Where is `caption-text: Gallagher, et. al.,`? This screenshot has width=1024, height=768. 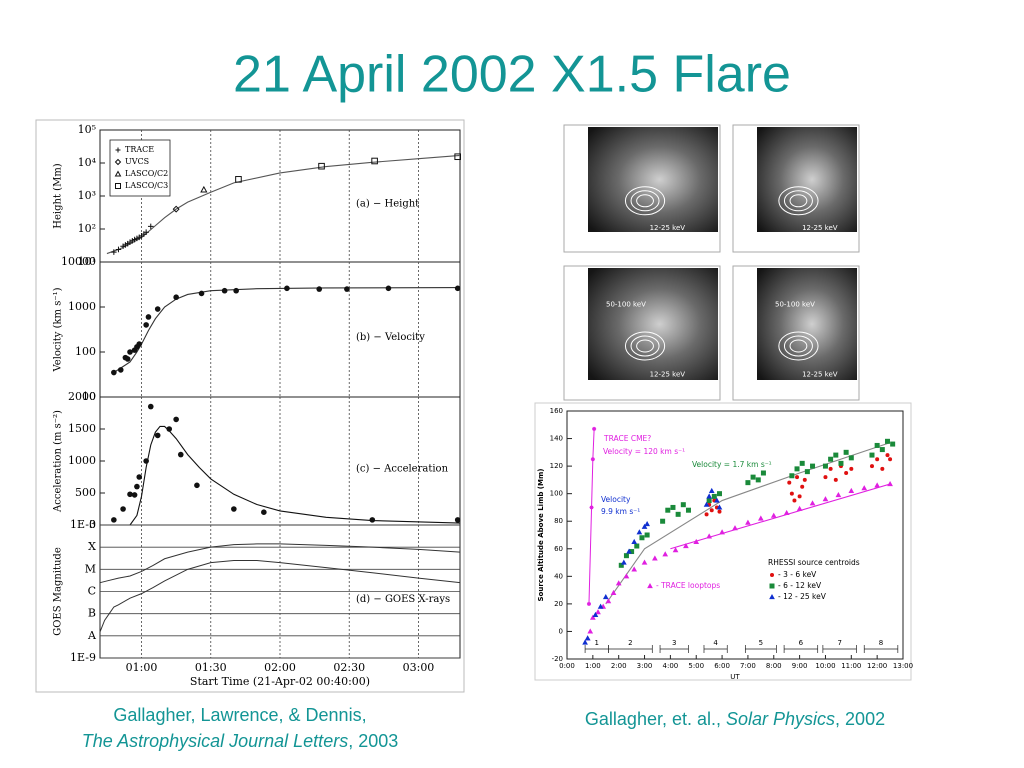 caption-text: Gallagher, et. al., is located at coordinates (655, 719).